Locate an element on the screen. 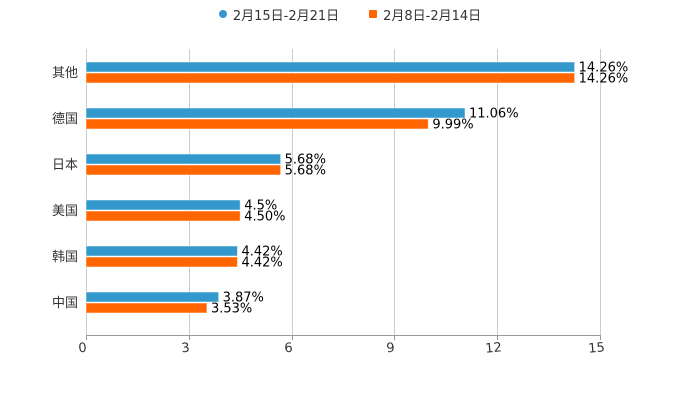 This screenshot has width=700, height=400. legend-item-series-1: 2月15日-2月21日 is located at coordinates (279, 14).